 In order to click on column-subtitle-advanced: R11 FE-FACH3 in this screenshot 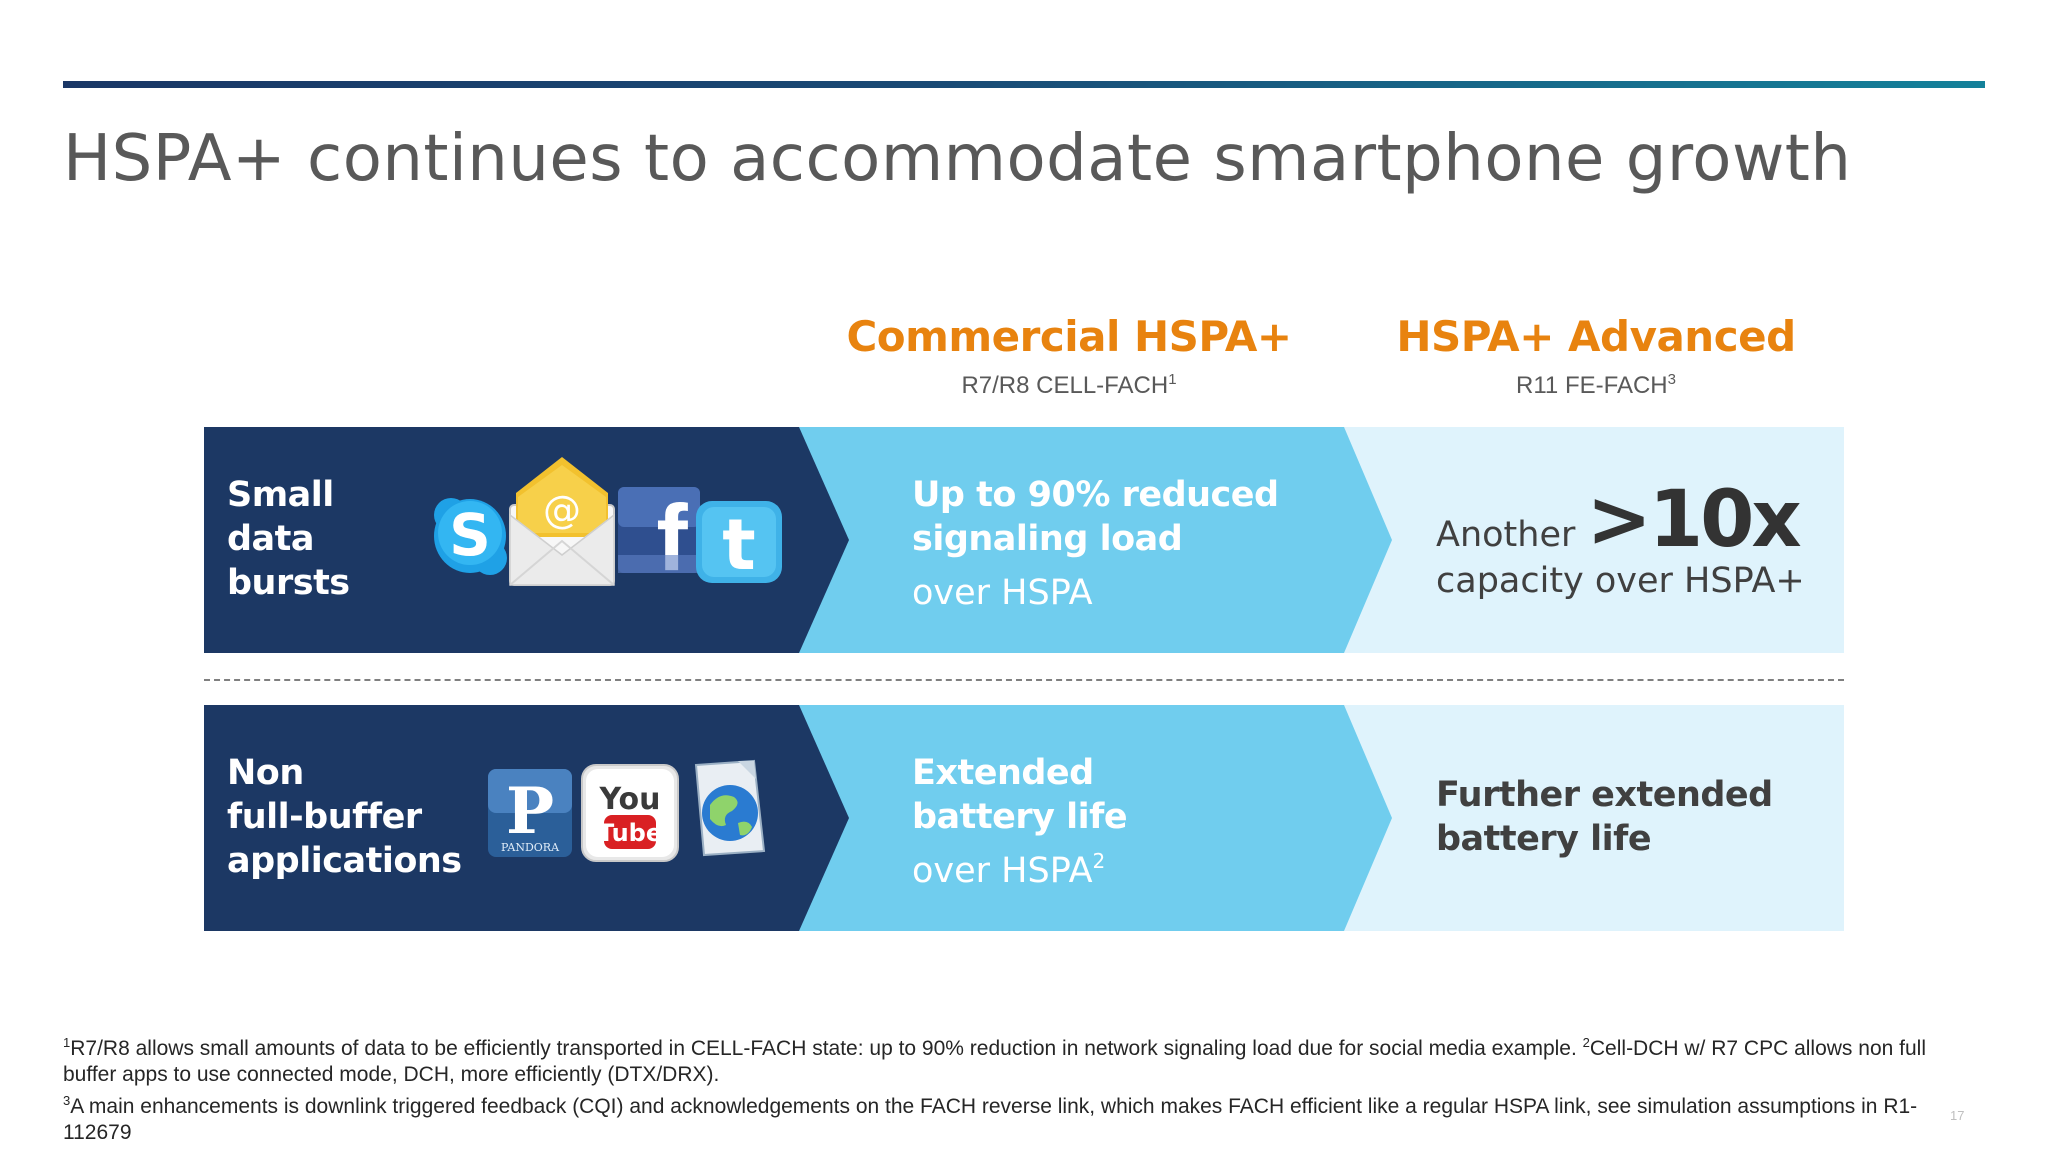, I will do `click(1596, 385)`.